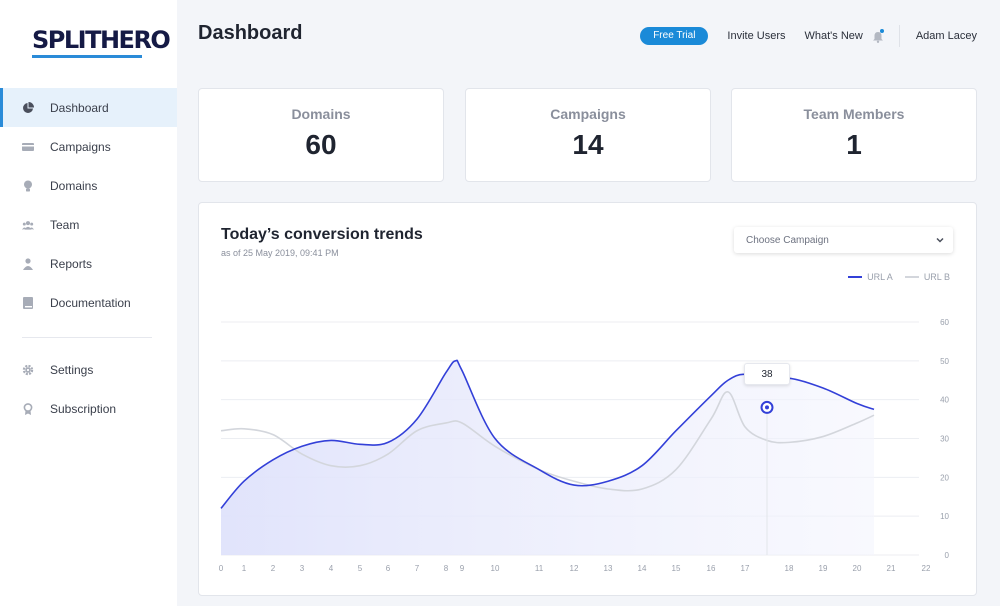 This screenshot has width=1000, height=606. What do you see at coordinates (28, 263) in the screenshot?
I see `person-icon` at bounding box center [28, 263].